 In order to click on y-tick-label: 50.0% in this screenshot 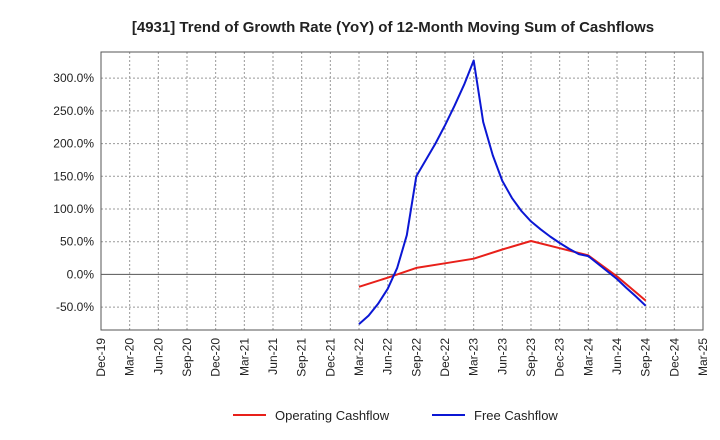, I will do `click(77, 242)`.